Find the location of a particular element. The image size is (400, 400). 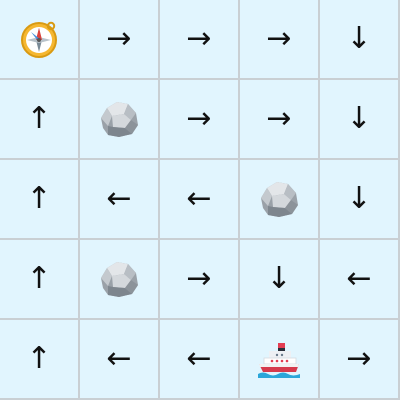

goal-ship-cell is located at coordinates (279, 359).